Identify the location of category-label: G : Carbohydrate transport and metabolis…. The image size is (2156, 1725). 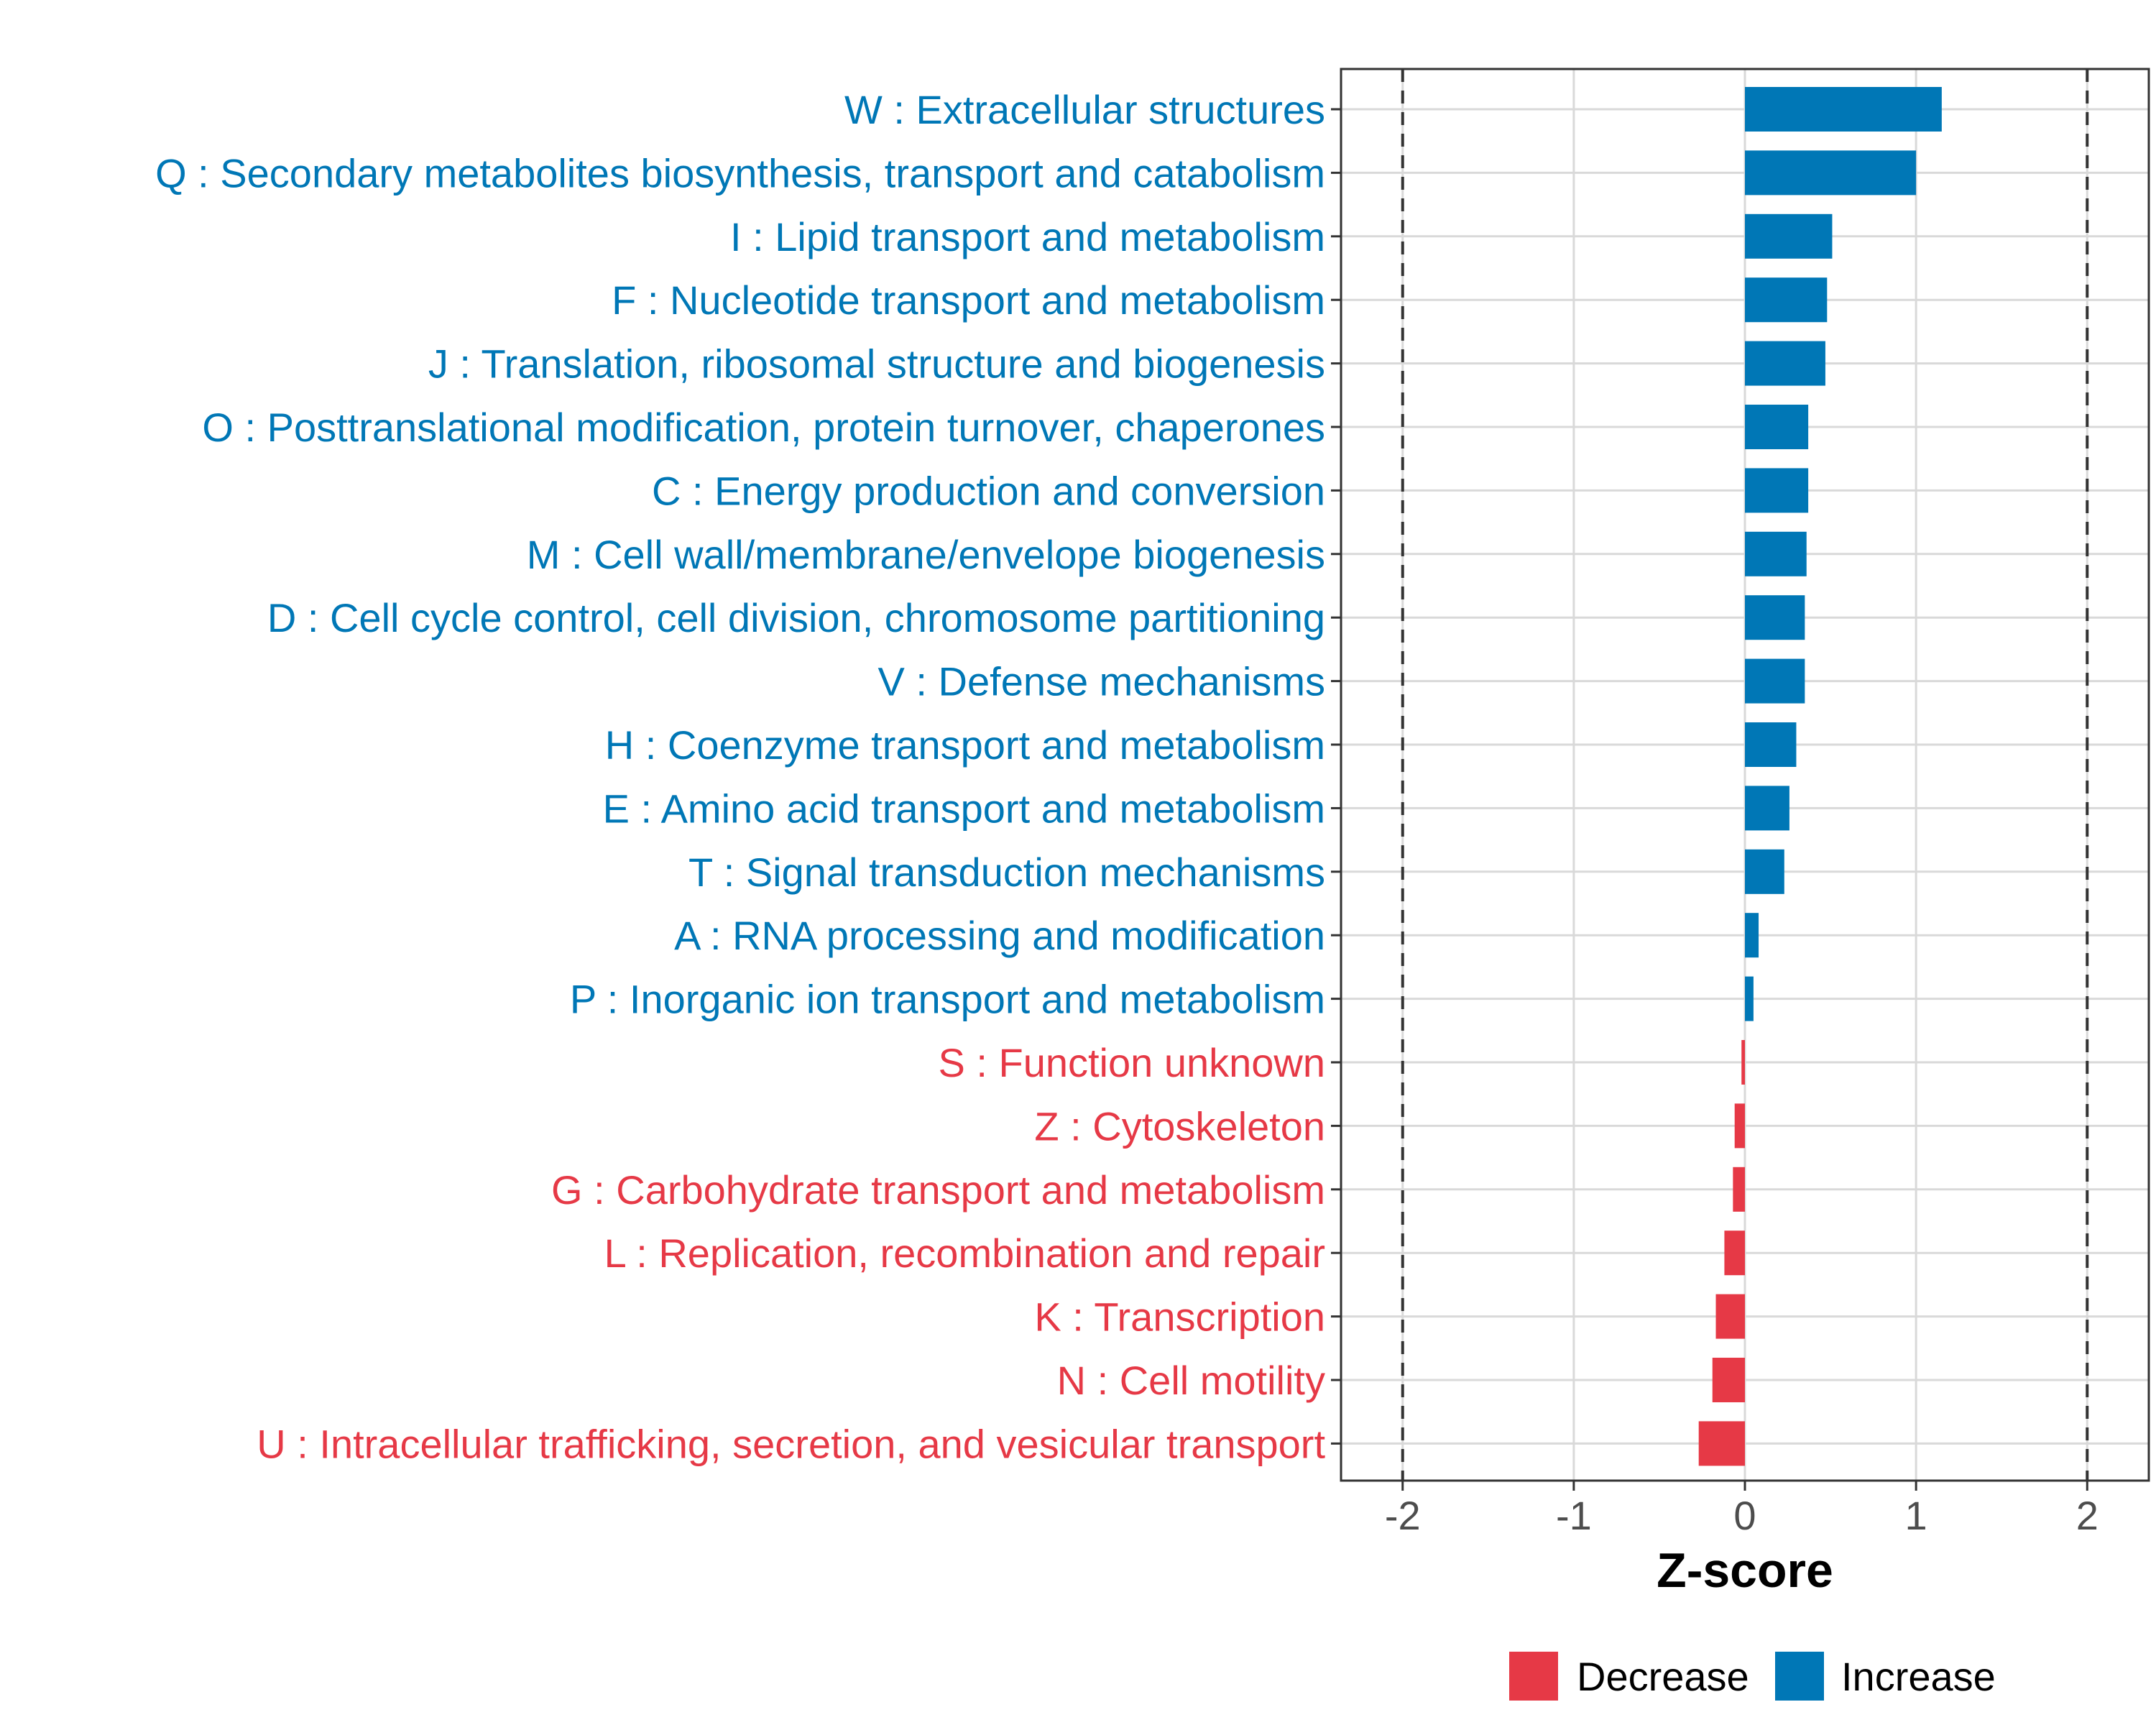
(938, 1190).